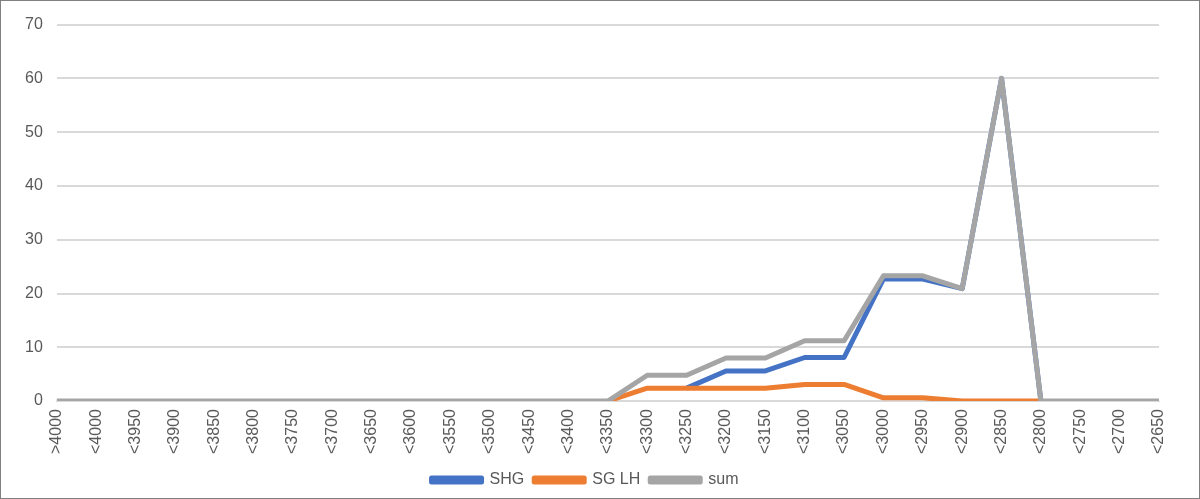  I want to click on x-tick-label: <3200, so click(725, 431).